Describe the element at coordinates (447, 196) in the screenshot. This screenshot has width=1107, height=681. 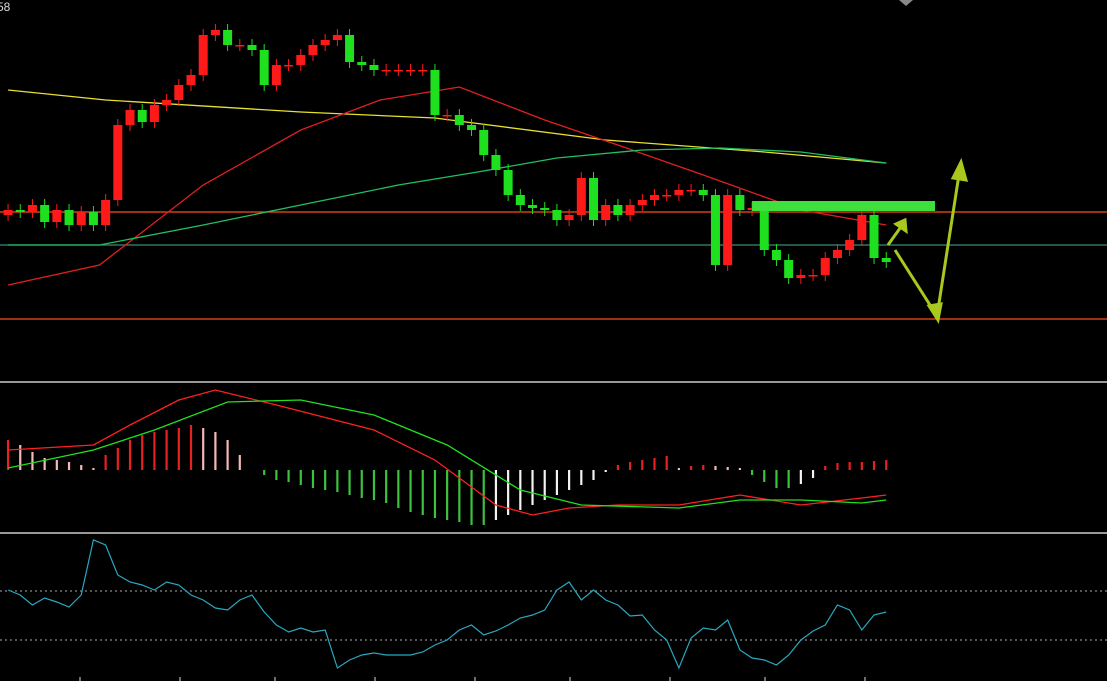
I see `moving-average` at that location.